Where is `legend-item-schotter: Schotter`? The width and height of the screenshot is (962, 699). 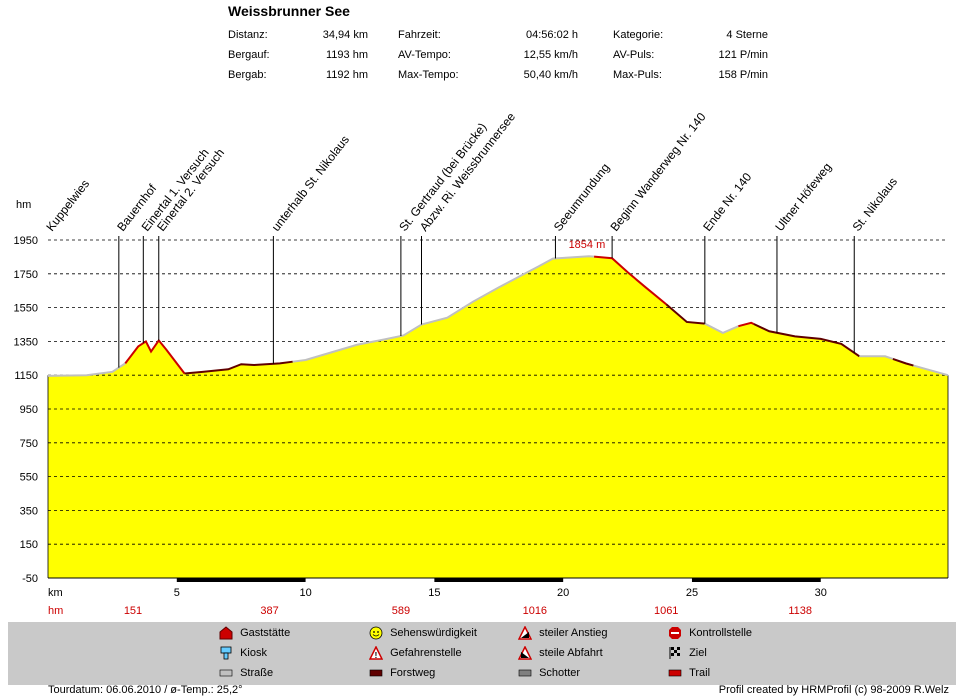 legend-item-schotter: Schotter is located at coordinates (549, 673).